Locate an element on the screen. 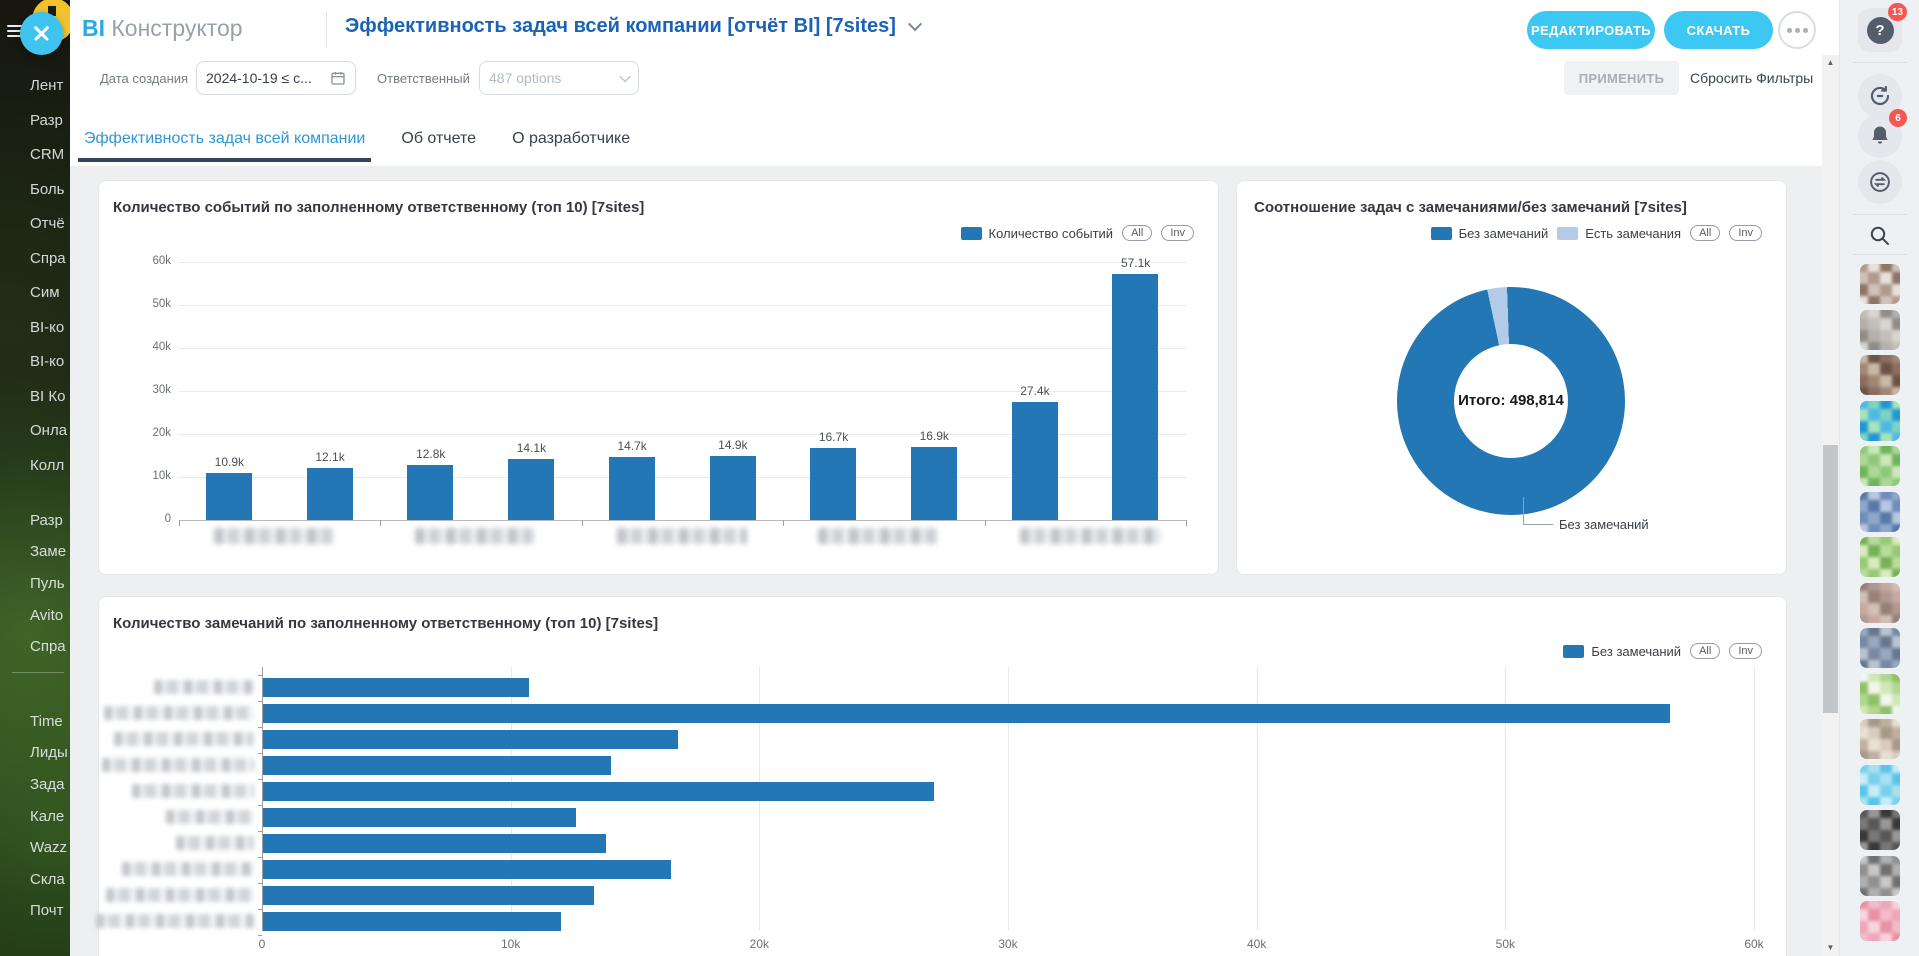 This screenshot has height=956, width=1919. sidebar-item: Отчё is located at coordinates (47, 223).